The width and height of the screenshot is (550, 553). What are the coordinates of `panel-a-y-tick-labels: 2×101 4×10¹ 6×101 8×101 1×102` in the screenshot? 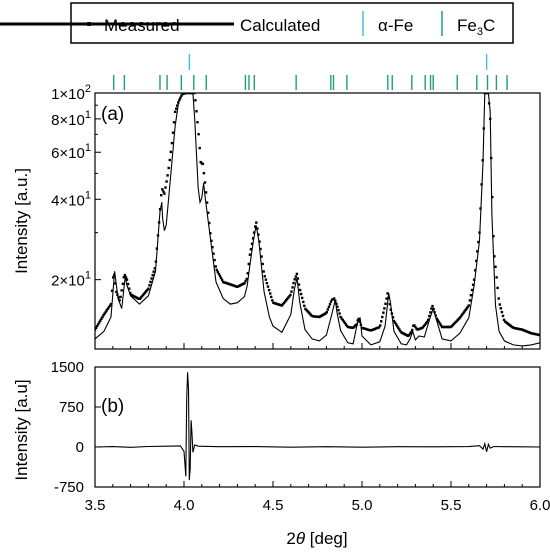 It's located at (71, 186).